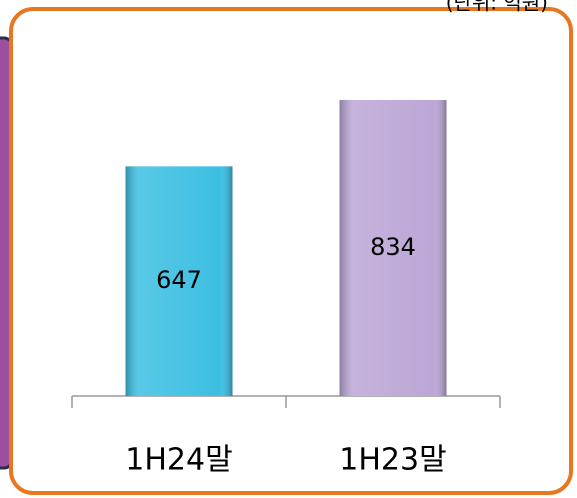 The image size is (577, 498). Describe the element at coordinates (497, 7) in the screenshot. I see `unit-label: (단위: 억원)` at that location.